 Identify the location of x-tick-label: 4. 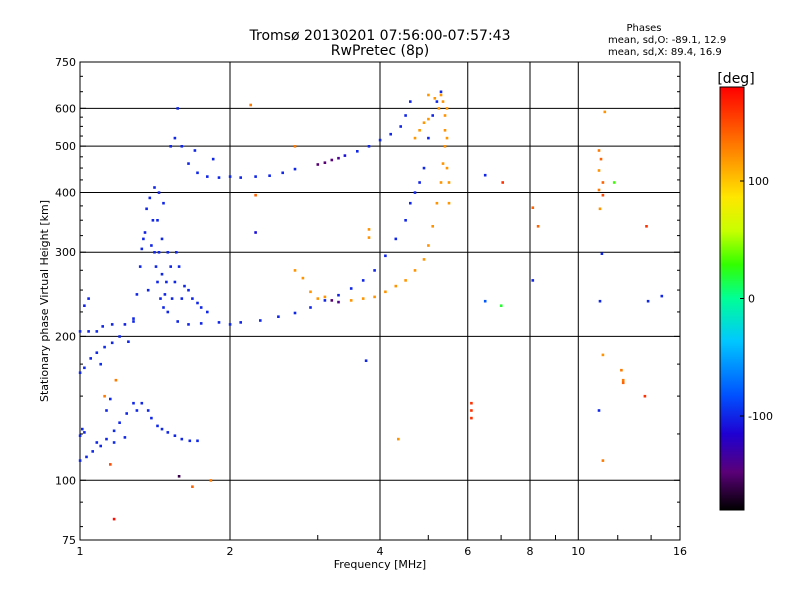
(380, 551).